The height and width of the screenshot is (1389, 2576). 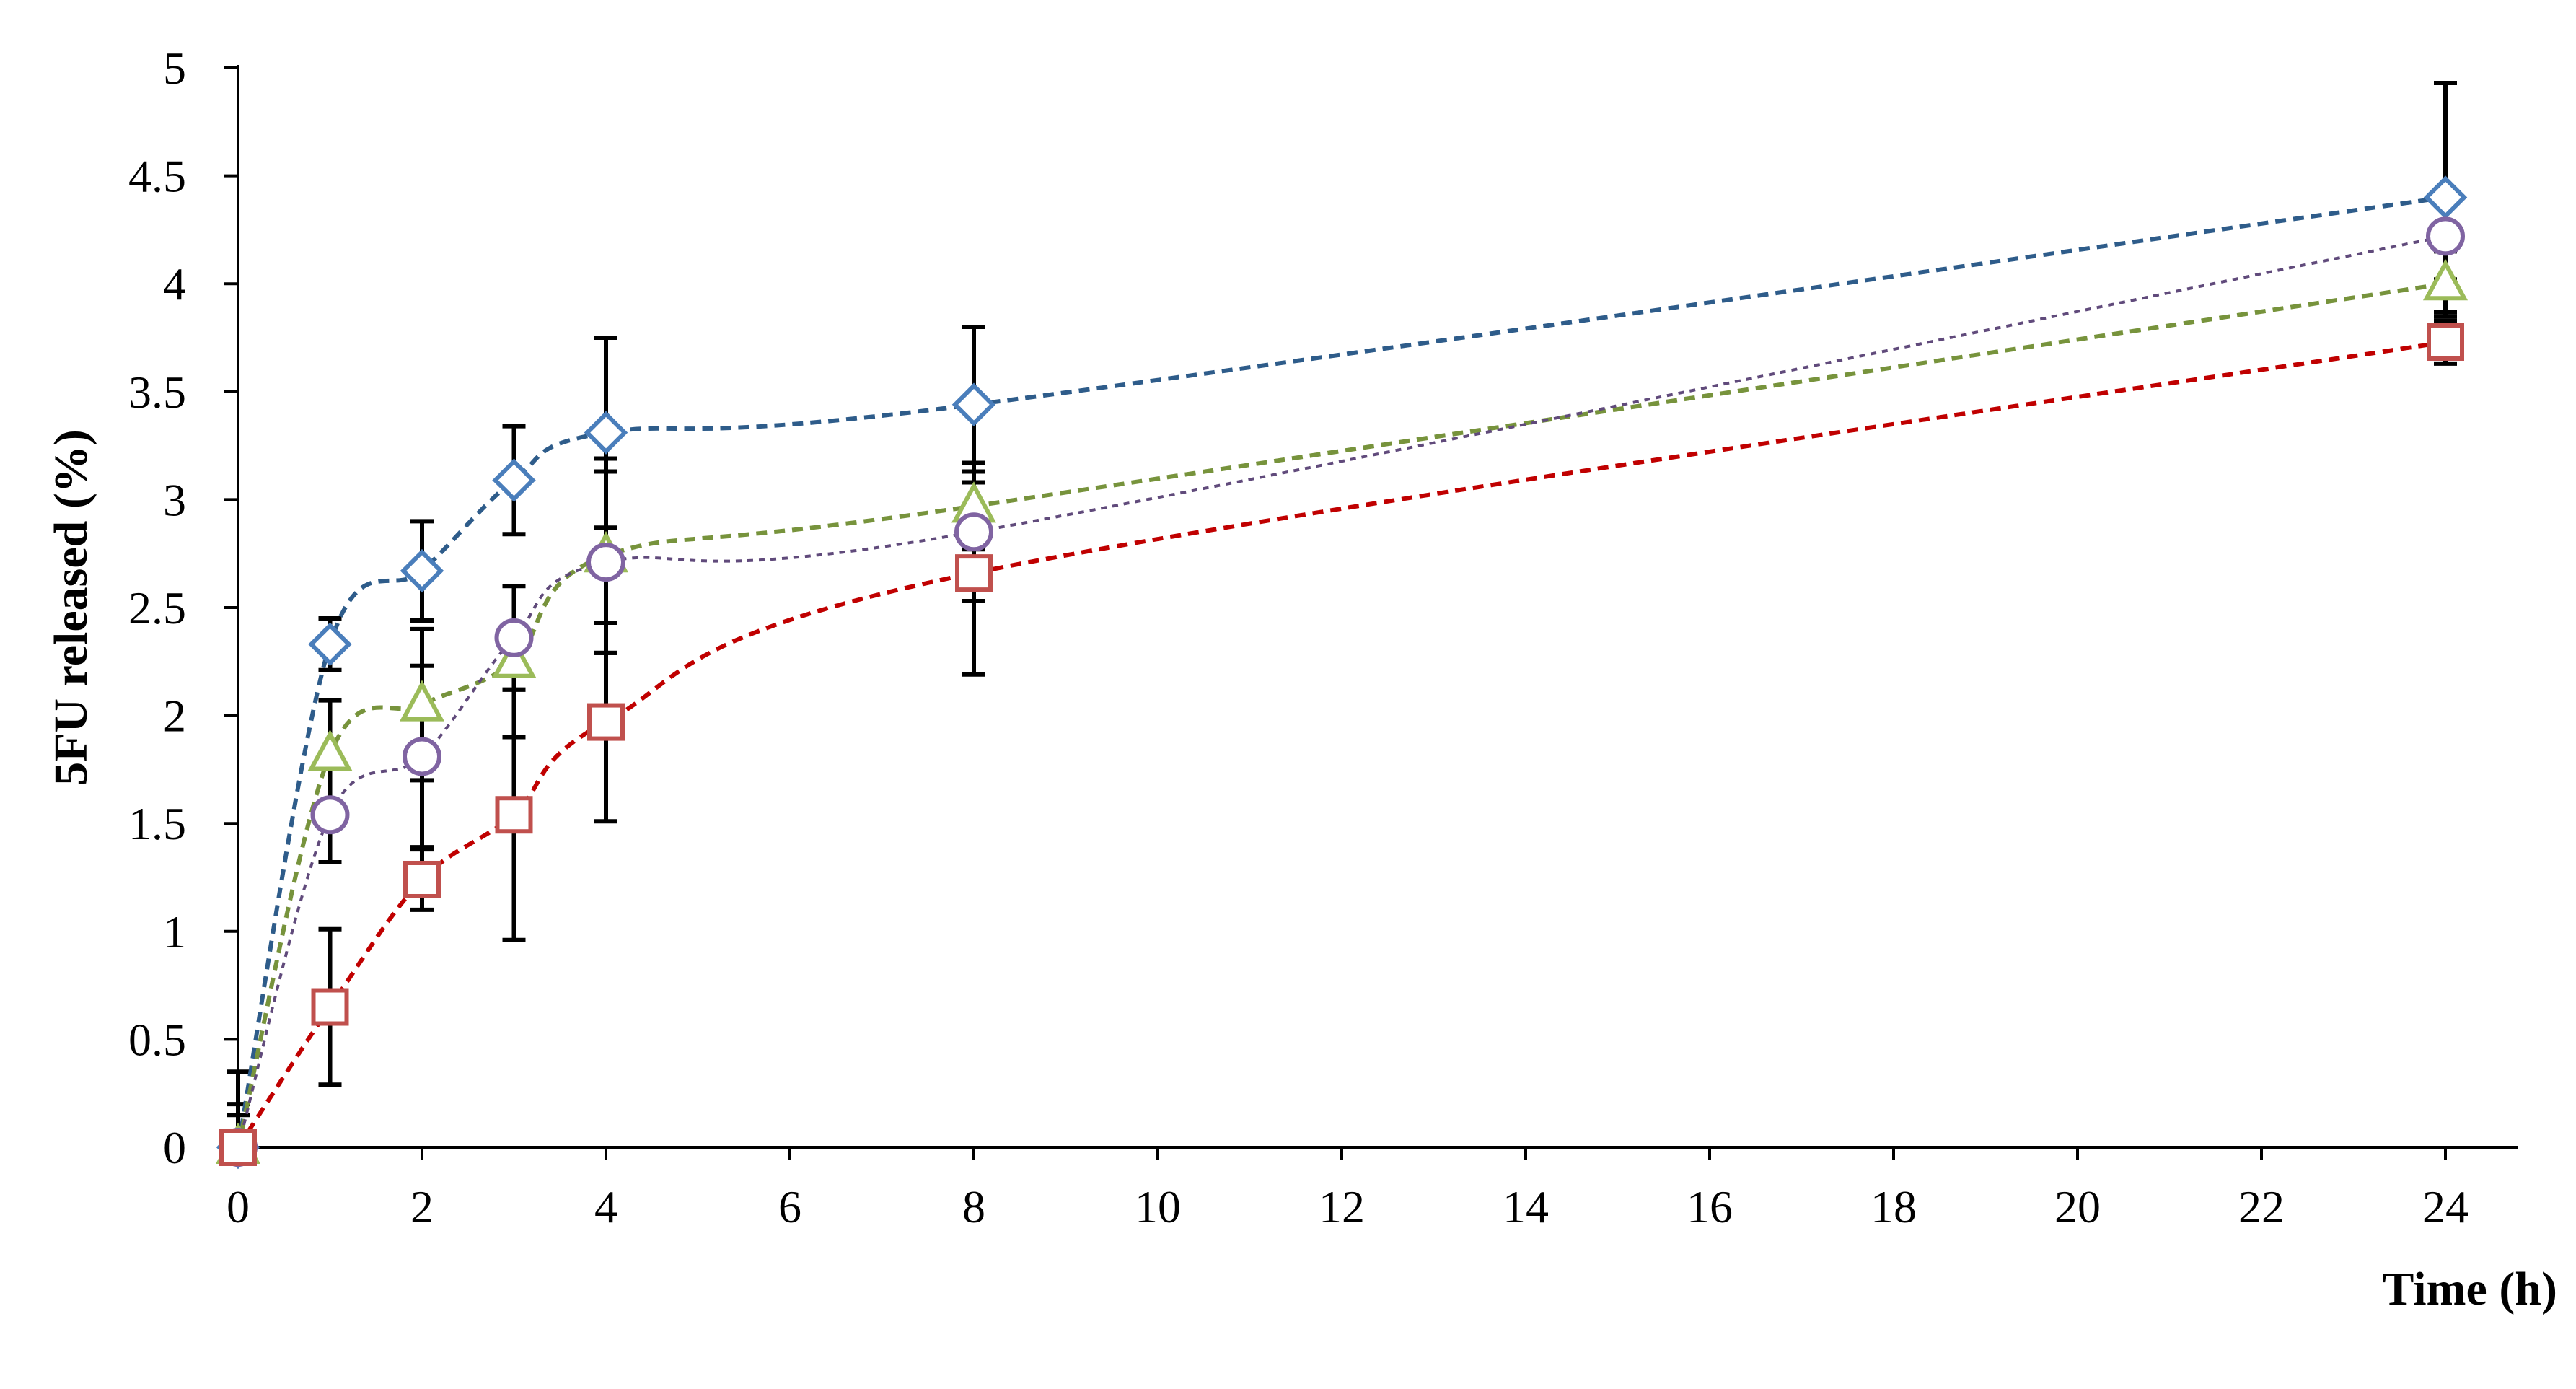 What do you see at coordinates (2077, 1206) in the screenshot?
I see `x-tick-label: 20` at bounding box center [2077, 1206].